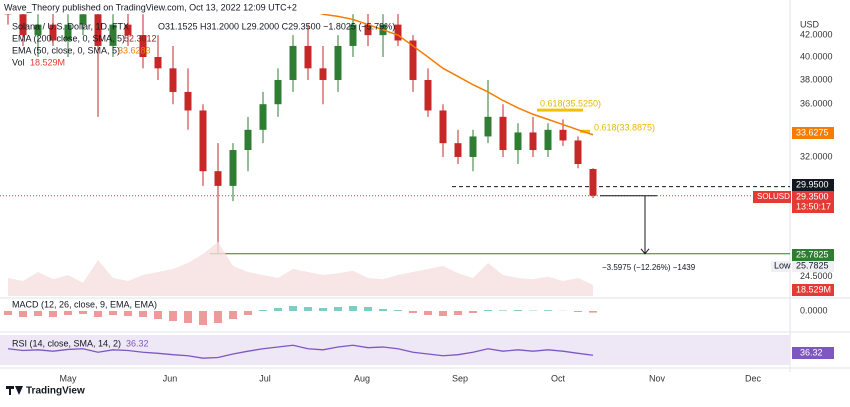 Image resolution: width=850 pixels, height=407 pixels. Describe the element at coordinates (810, 24) in the screenshot. I see `currency: USD` at that location.